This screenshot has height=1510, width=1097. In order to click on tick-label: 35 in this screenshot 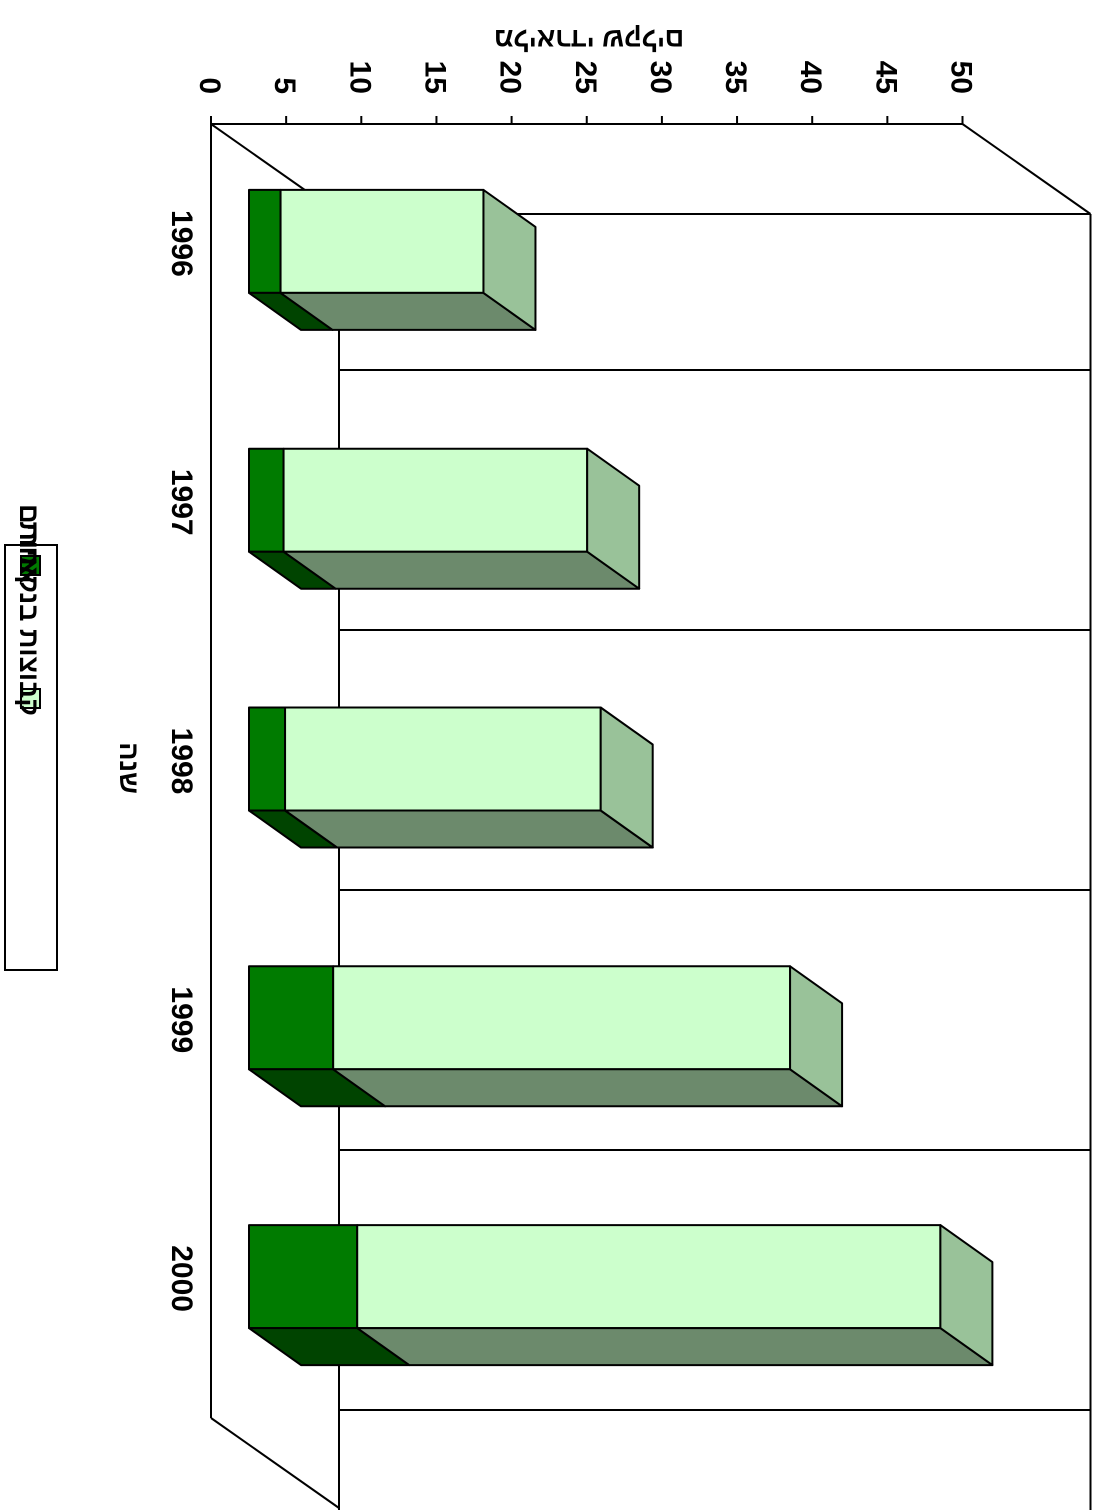, I will do `click(735, 77)`.